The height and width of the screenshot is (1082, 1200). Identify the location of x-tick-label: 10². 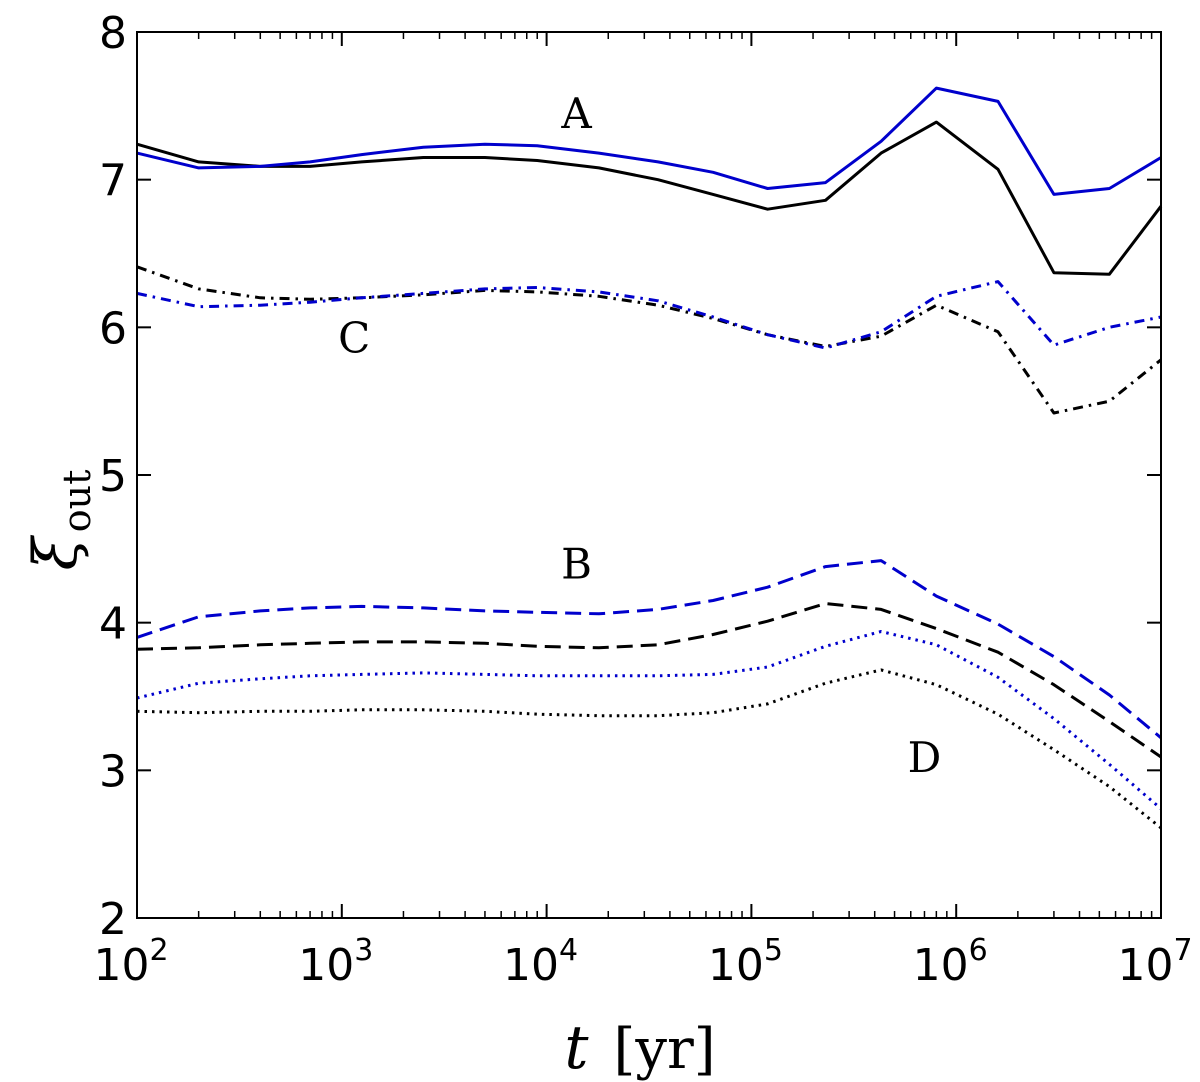
(130, 962).